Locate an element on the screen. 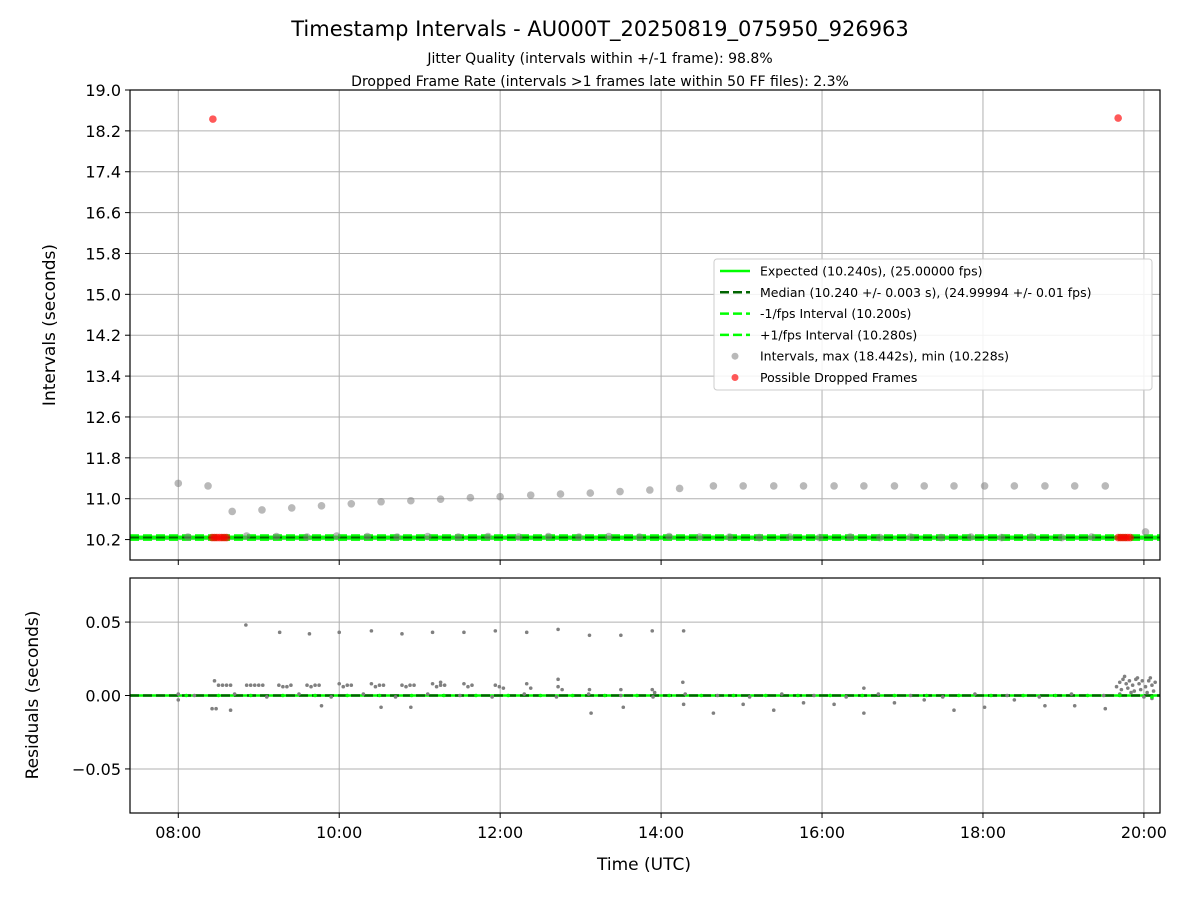  y-tick-label: 11.0 is located at coordinates (103, 499).